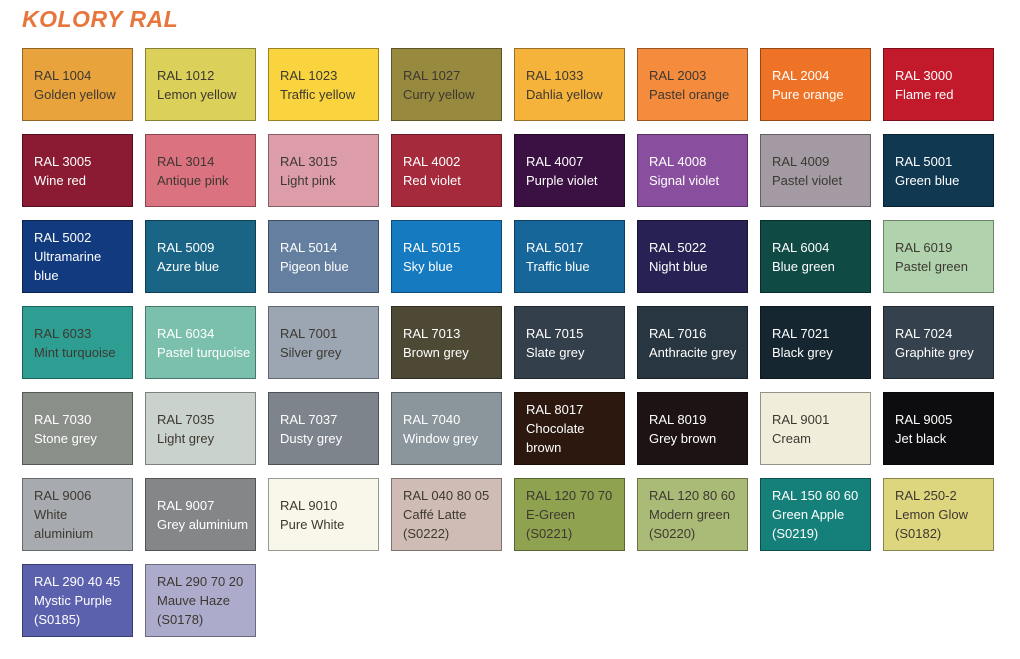 Image resolution: width=1020 pixels, height=659 pixels. What do you see at coordinates (309, 419) in the screenshot?
I see `swatch-code: RAL 7037` at bounding box center [309, 419].